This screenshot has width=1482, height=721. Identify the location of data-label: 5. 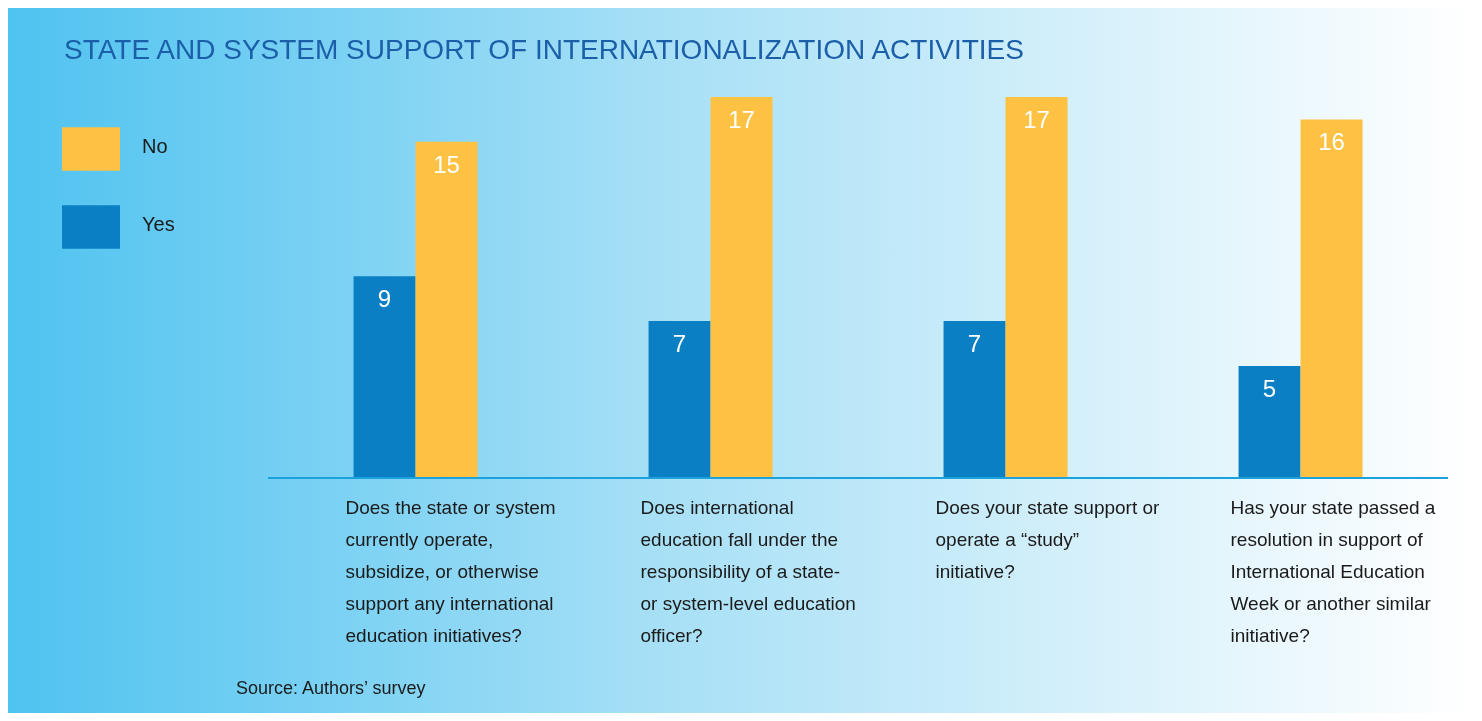
(1269, 388).